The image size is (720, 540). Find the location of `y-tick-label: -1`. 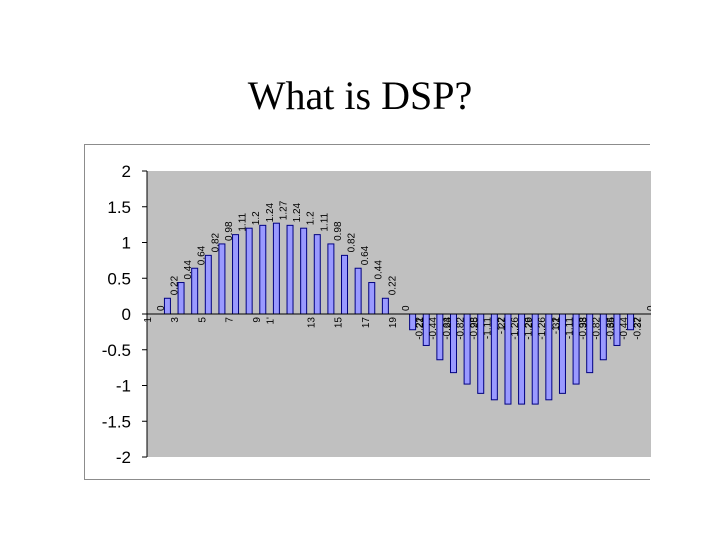

y-tick-label: -1 is located at coordinates (123, 386).